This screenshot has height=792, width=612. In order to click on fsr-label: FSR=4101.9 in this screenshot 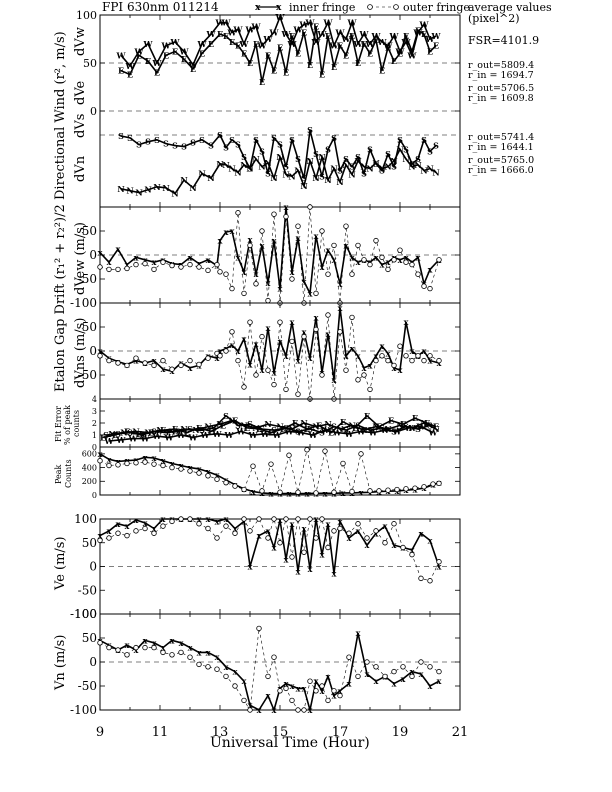, I will do `click(503, 40)`.